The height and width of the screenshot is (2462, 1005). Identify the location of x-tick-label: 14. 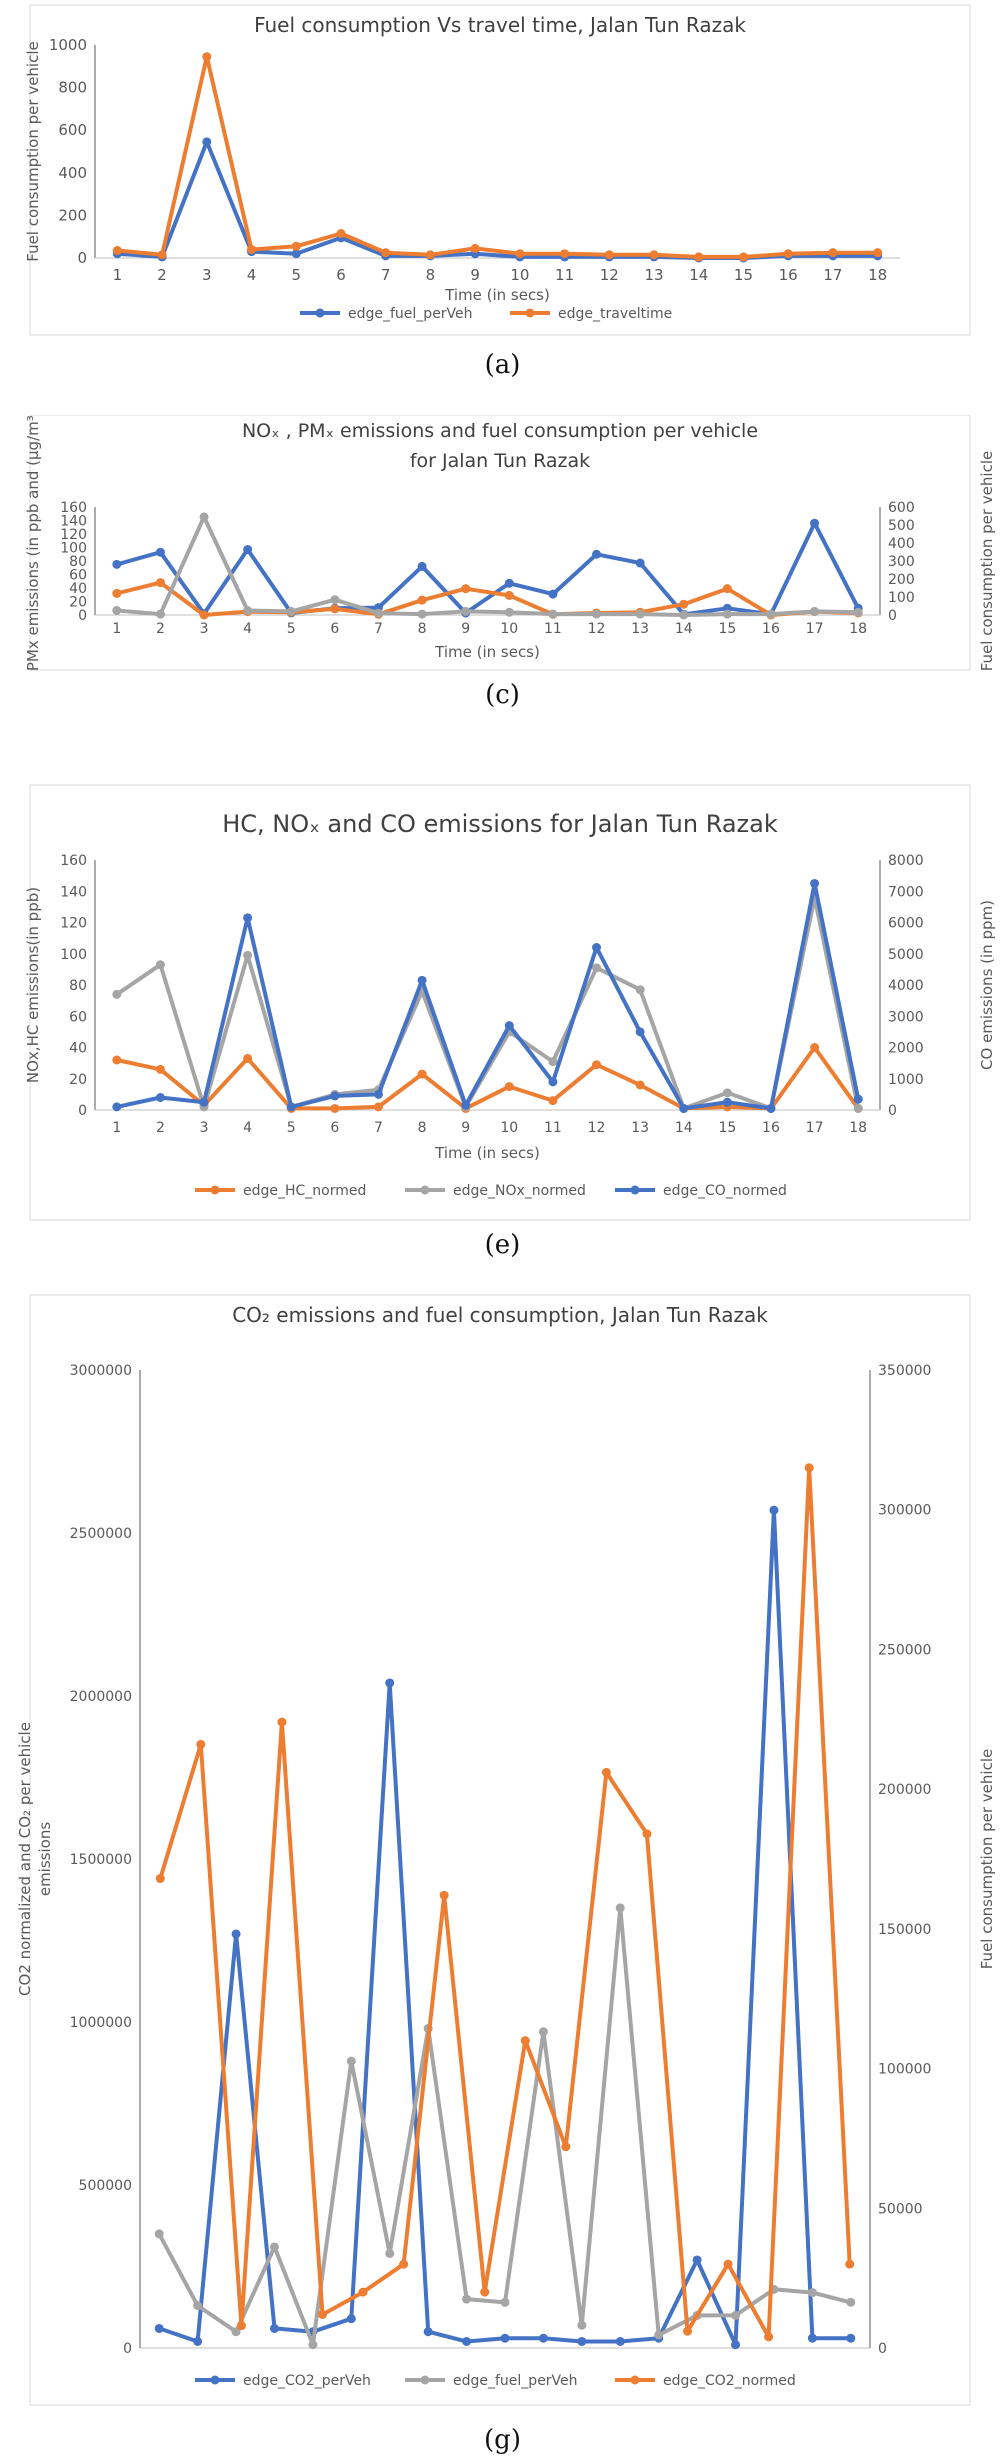
(698, 275).